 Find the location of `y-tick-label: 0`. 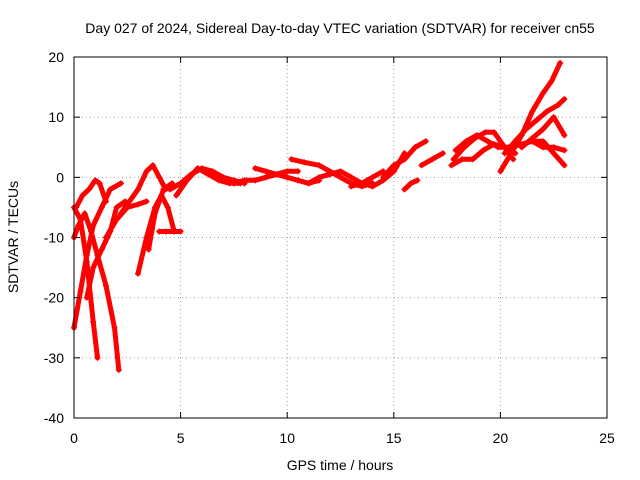

y-tick-label: 0 is located at coordinates (60, 177).